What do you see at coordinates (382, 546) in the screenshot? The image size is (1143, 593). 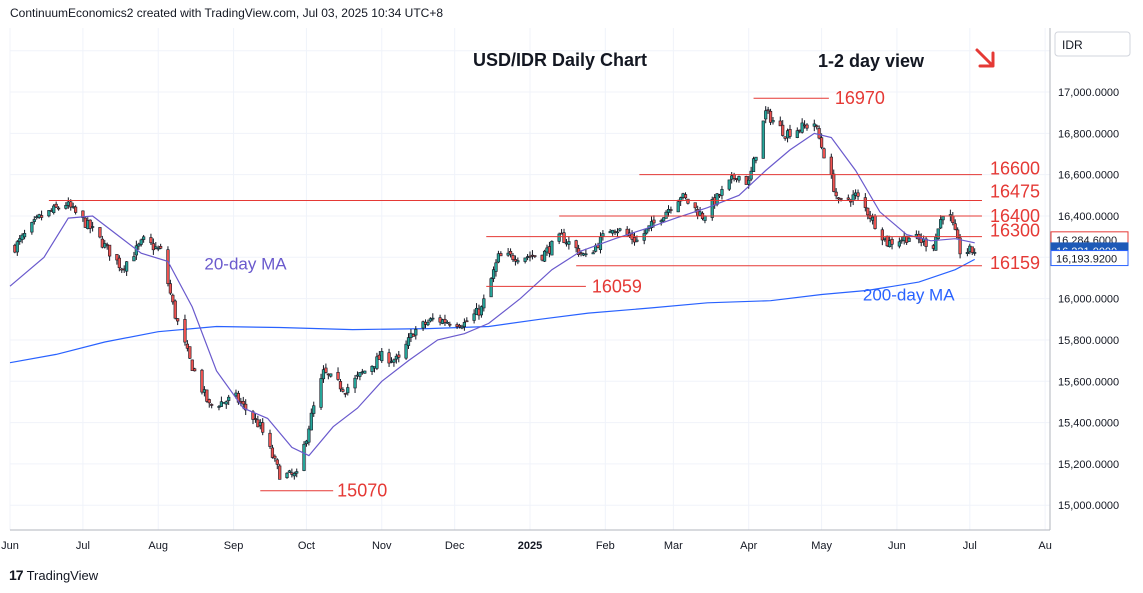 I see `x-tick-label: Nov` at bounding box center [382, 546].